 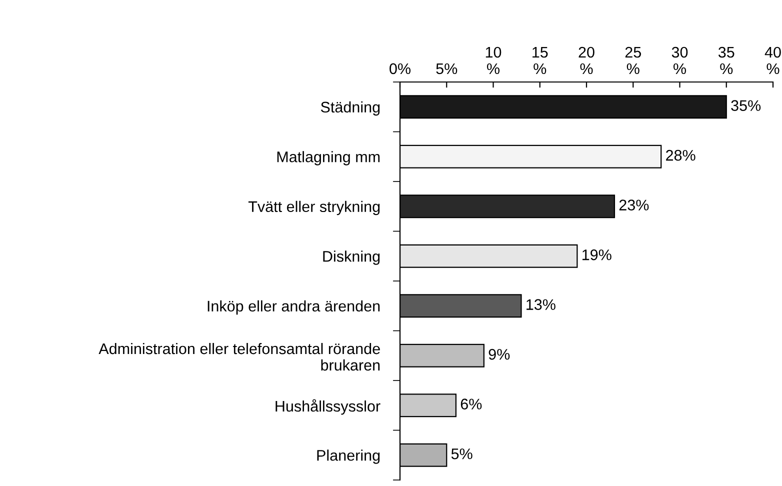 I want to click on y-tick-label: Städning, so click(x=350, y=108).